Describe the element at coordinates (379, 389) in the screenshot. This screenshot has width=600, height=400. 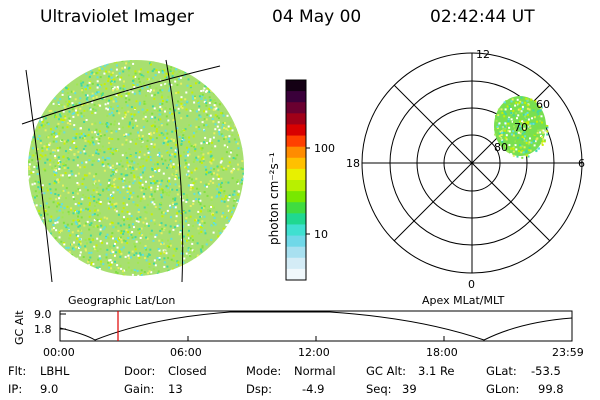
I see `seq-label: Seq:` at that location.